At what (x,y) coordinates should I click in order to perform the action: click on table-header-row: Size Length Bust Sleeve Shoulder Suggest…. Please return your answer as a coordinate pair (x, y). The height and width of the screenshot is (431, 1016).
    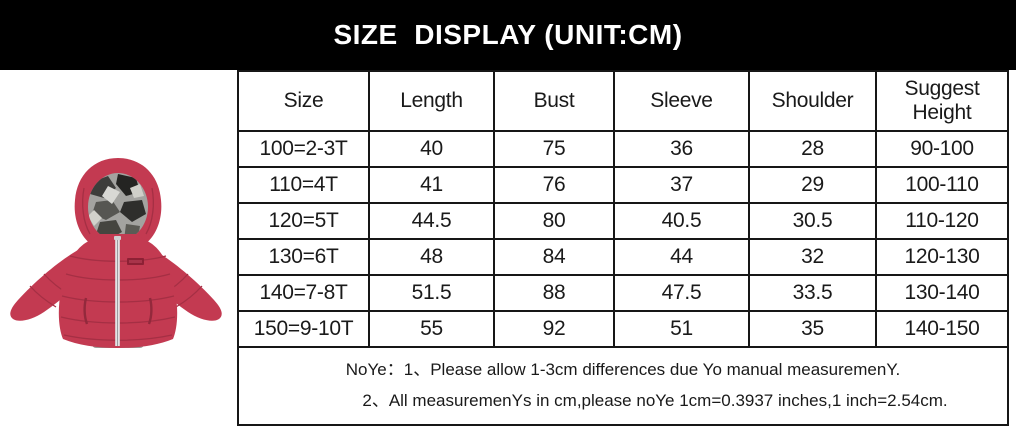
    Looking at the image, I should click on (623, 101).